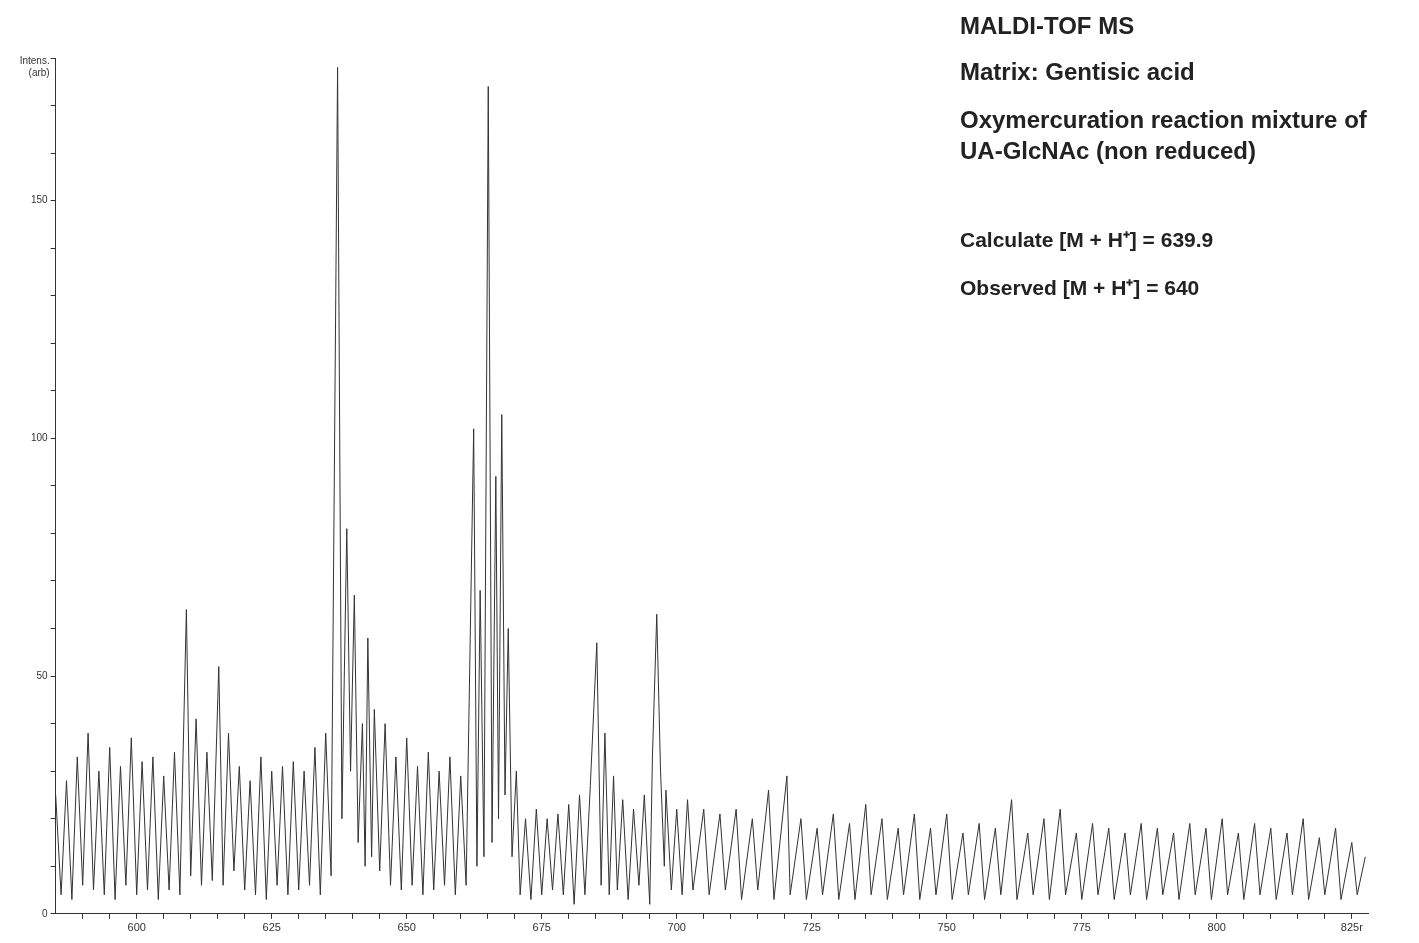 This screenshot has width=1419, height=943. I want to click on x-tick-label: 650, so click(406, 927).